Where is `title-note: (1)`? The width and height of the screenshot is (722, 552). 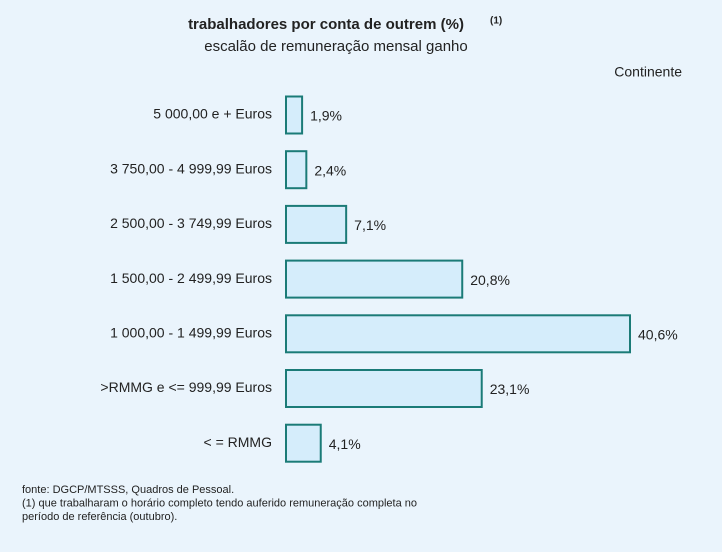 title-note: (1) is located at coordinates (496, 21).